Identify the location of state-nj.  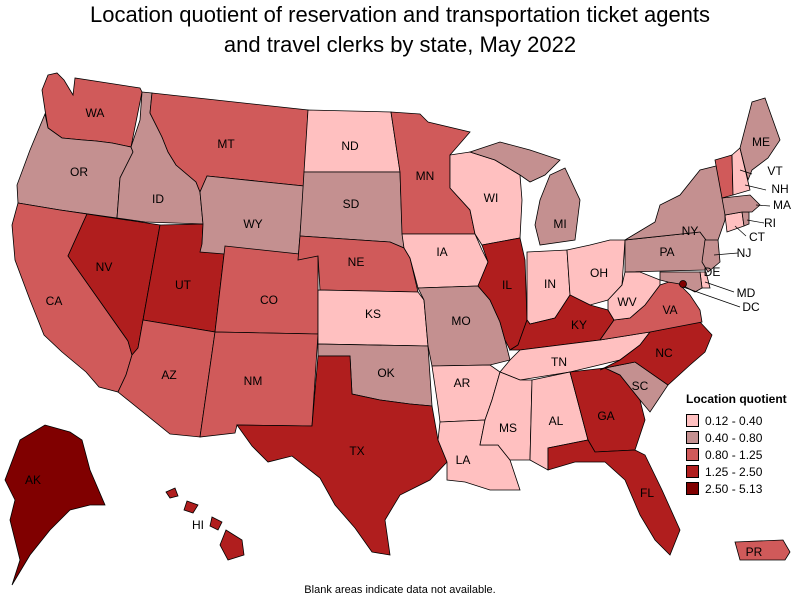
(711, 256).